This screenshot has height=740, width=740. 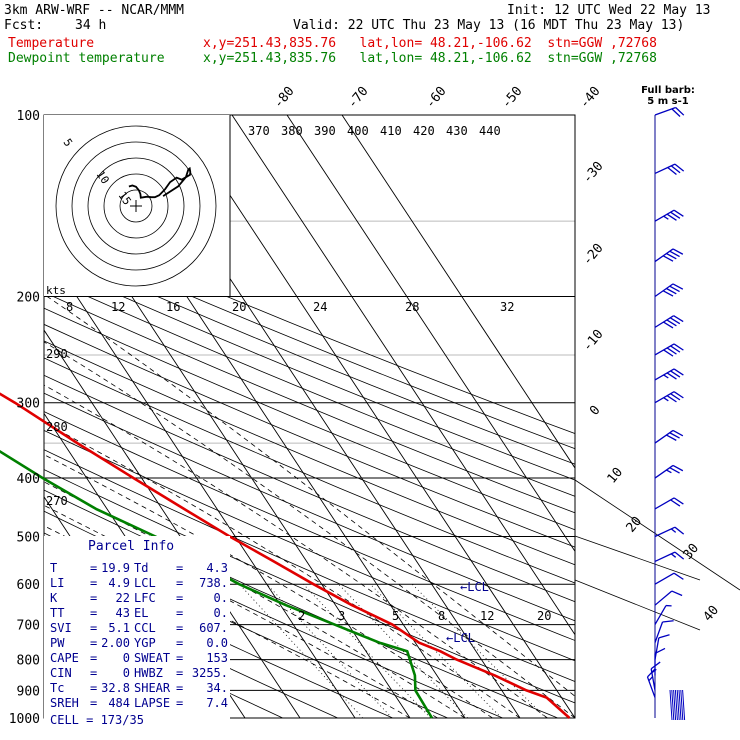 I want to click on isotherm-label: 10, so click(x=616, y=476).